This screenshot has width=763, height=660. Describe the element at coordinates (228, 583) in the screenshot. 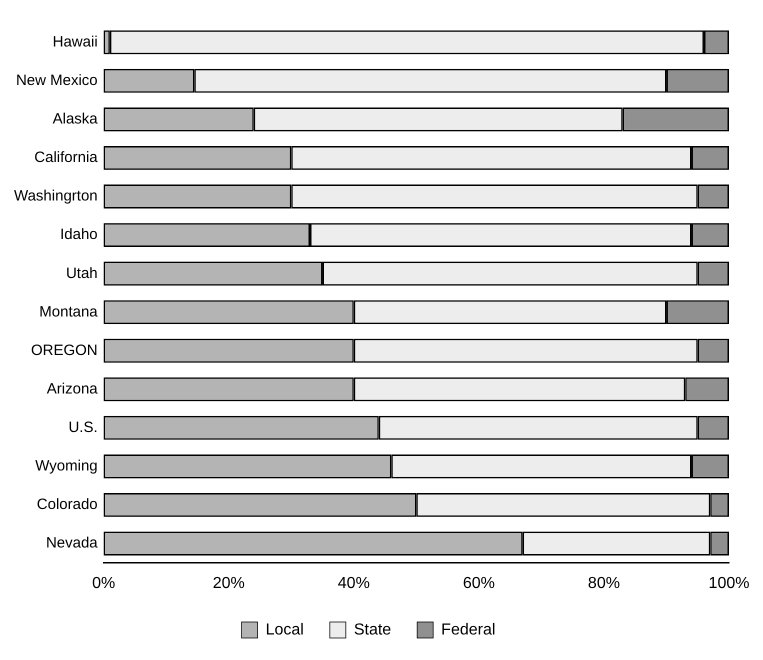

I see `x-tick-label: 20%` at that location.